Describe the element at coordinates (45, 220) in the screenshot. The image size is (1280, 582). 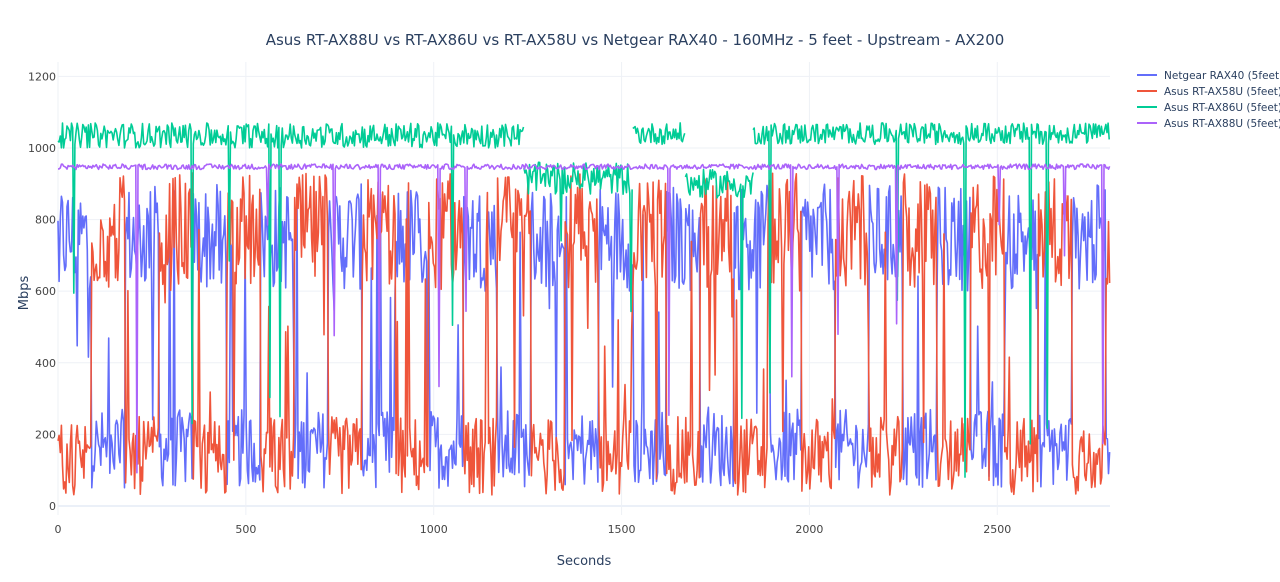
I see `y-tick-label: 800` at that location.